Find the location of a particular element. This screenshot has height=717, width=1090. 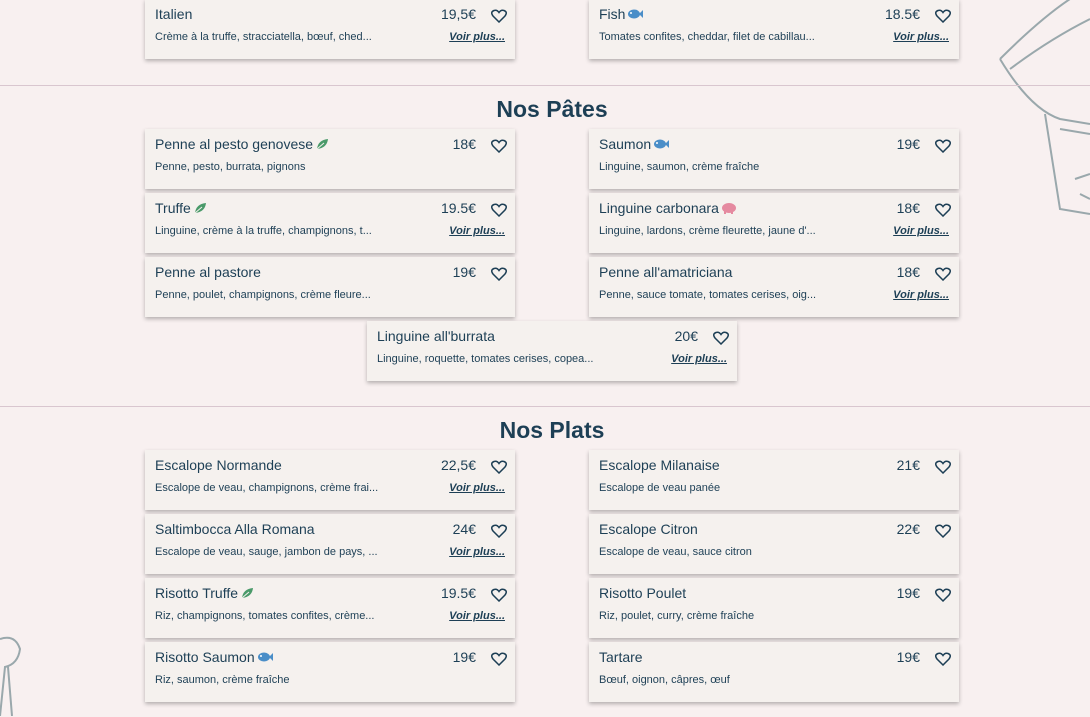

fish-icon is located at coordinates (661, 144).